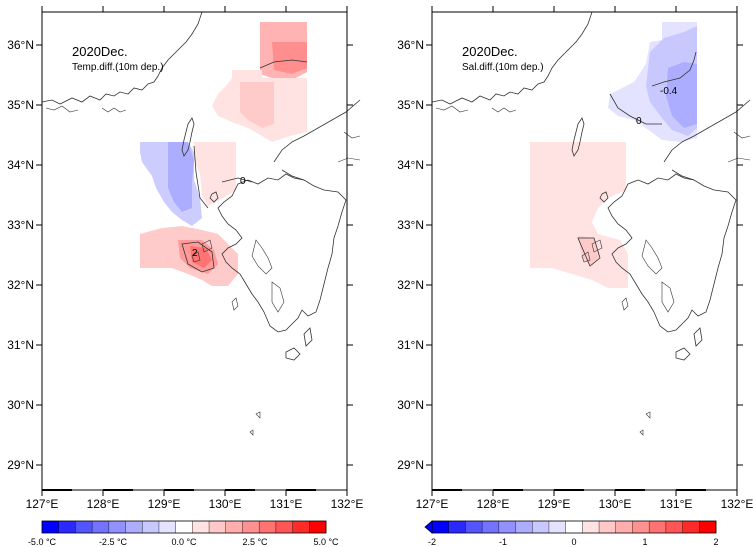  I want to click on temp-lat-label: 35°N, so click(20, 105).